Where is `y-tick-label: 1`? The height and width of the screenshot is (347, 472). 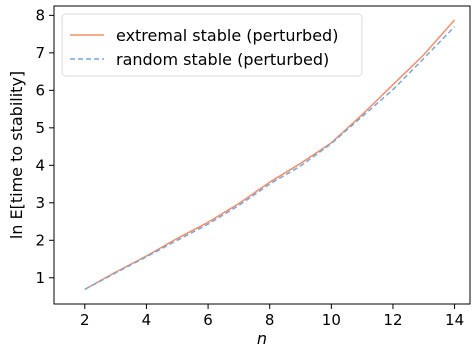
y-tick-label: 1 is located at coordinates (40, 278).